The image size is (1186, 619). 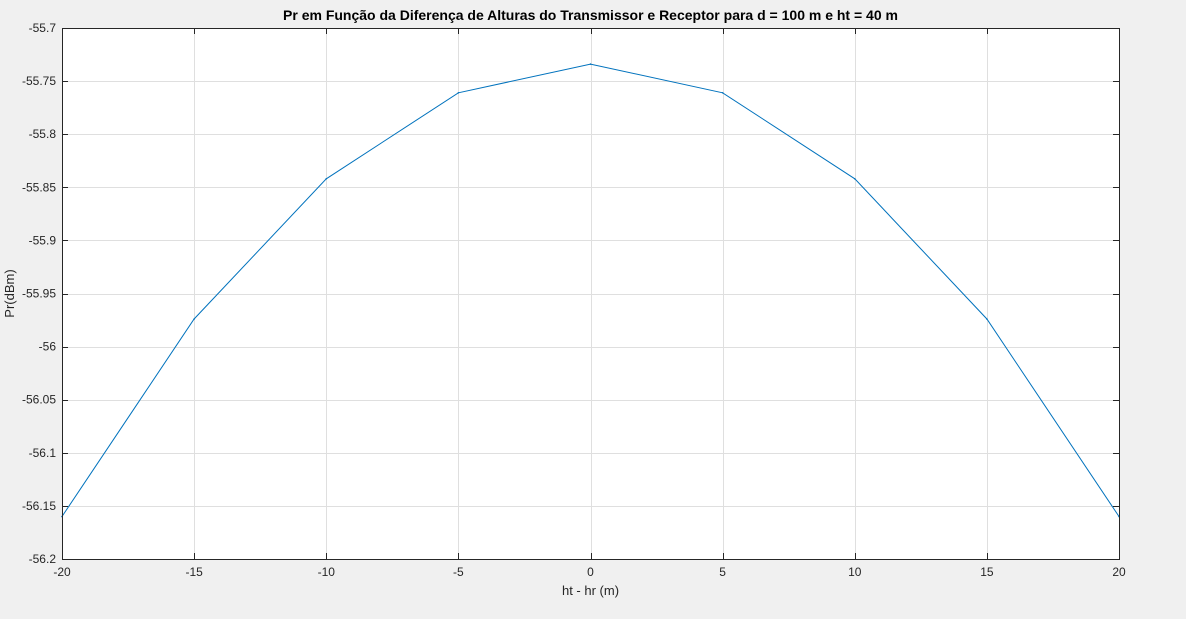 I want to click on y-tick-label: -55.9, so click(x=43, y=240).